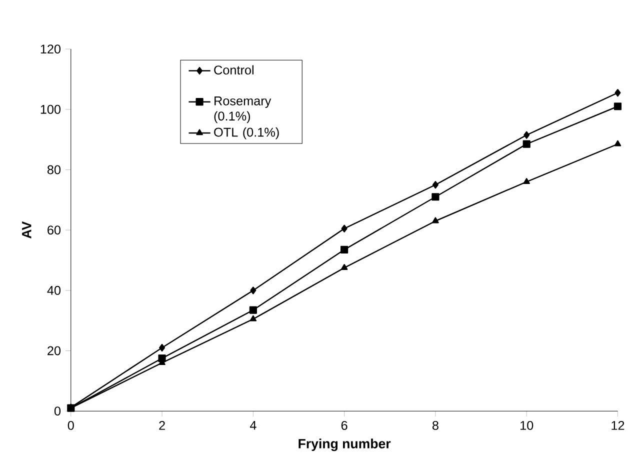 This screenshot has height=472, width=629. What do you see at coordinates (344, 445) in the screenshot?
I see `x-axis-title: Frying number` at bounding box center [344, 445].